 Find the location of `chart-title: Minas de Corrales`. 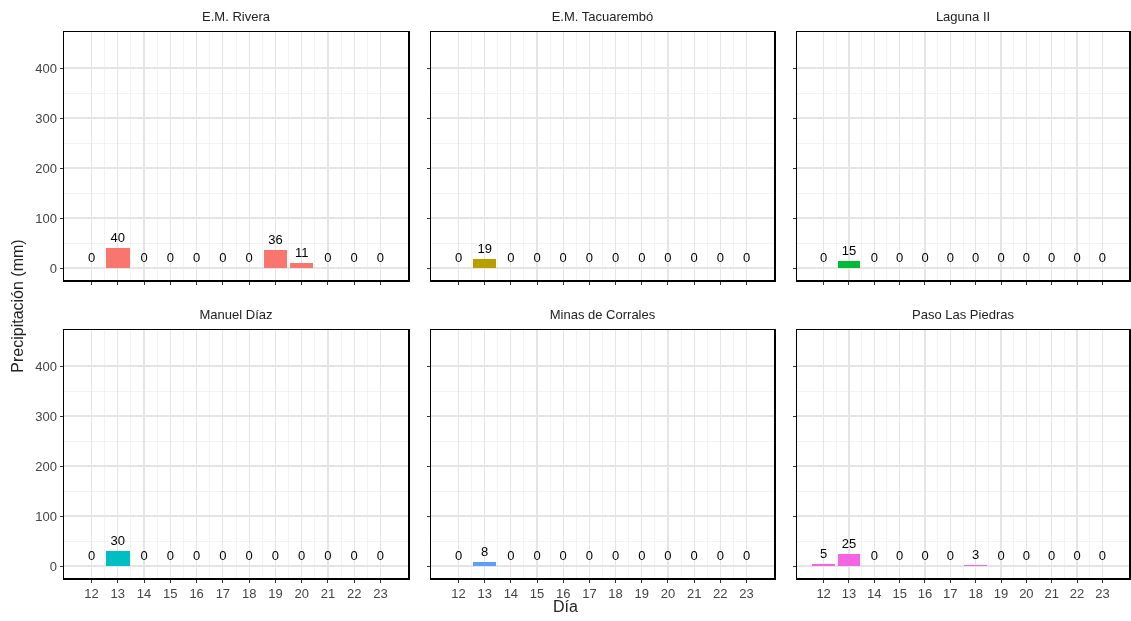

chart-title: Minas de Corrales is located at coordinates (602, 315).